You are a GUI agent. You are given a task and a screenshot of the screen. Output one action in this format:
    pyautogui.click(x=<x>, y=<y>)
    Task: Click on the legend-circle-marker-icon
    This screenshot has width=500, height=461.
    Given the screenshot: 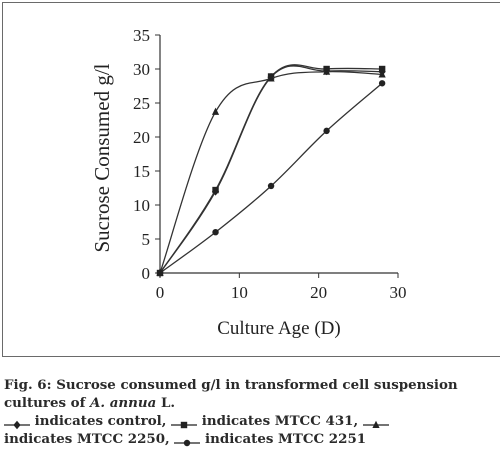 What is the action you would take?
    pyautogui.click(x=187, y=442)
    